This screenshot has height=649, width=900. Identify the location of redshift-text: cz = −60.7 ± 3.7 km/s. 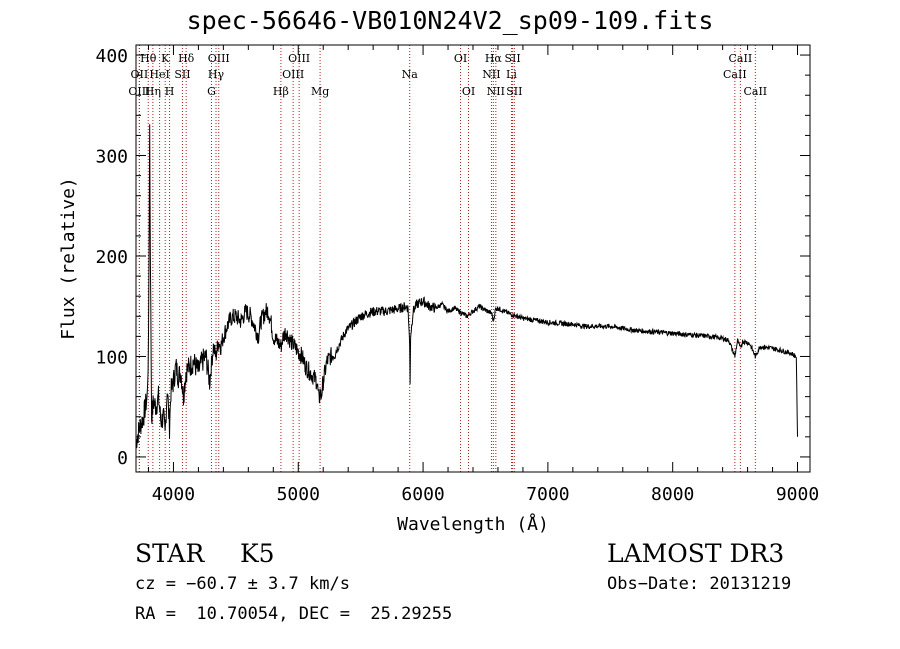
(242, 584).